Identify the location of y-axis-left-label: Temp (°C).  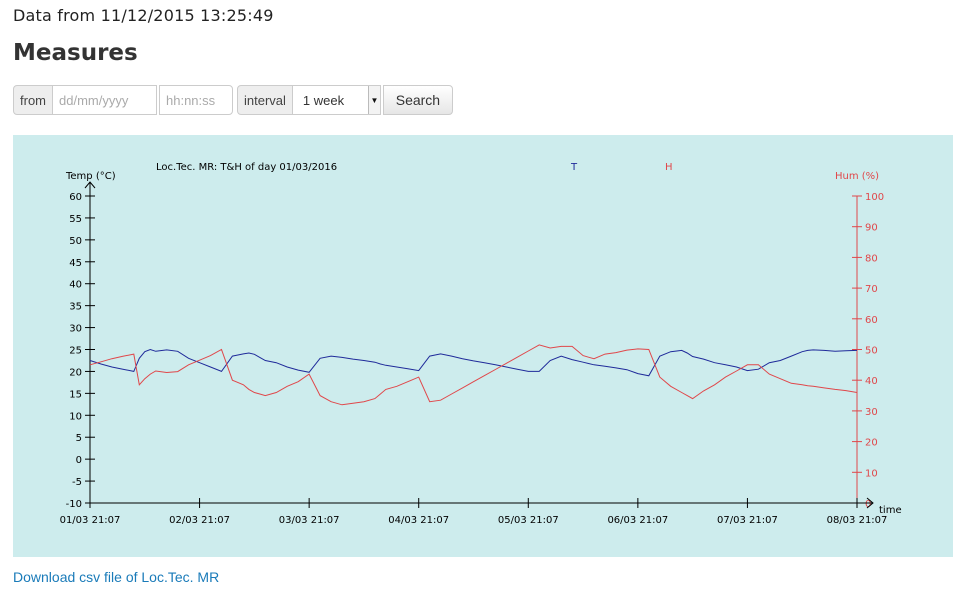
(90, 176).